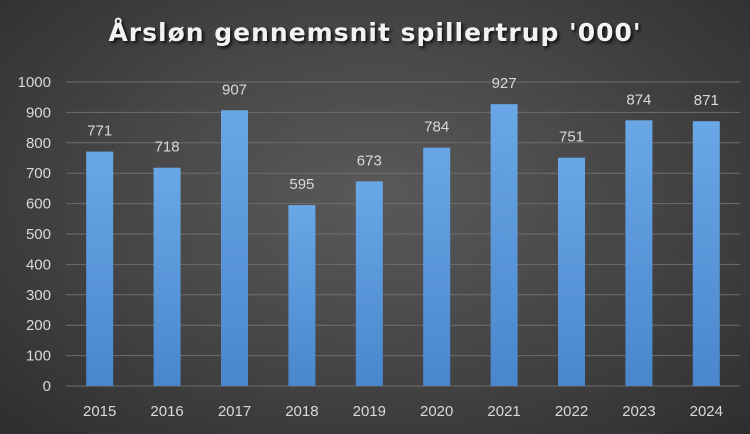 This screenshot has height=434, width=750. I want to click on y-tick-label: 600, so click(38, 204).